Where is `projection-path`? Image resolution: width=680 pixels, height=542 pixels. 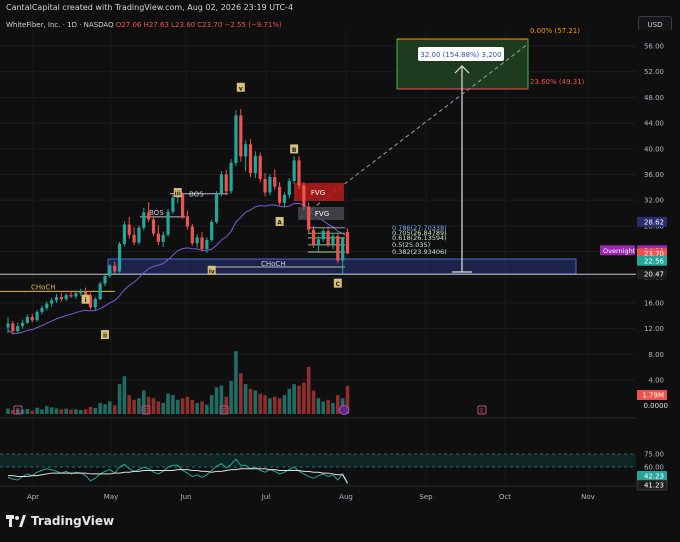 projection-path is located at coordinates (414, 131).